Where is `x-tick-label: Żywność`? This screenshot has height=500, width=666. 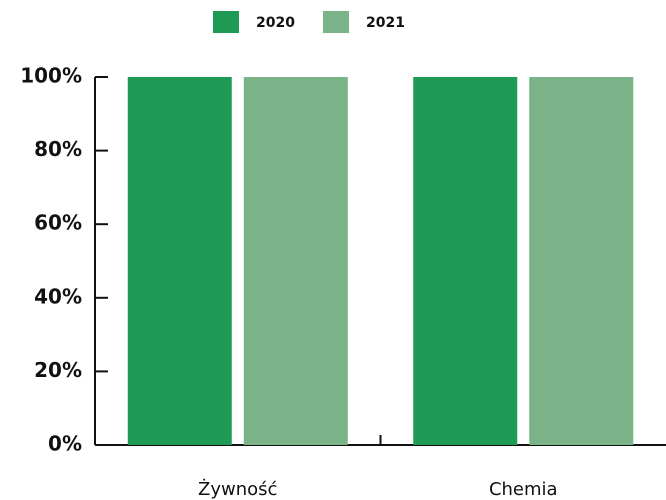 x-tick-label: Żywność is located at coordinates (237, 489).